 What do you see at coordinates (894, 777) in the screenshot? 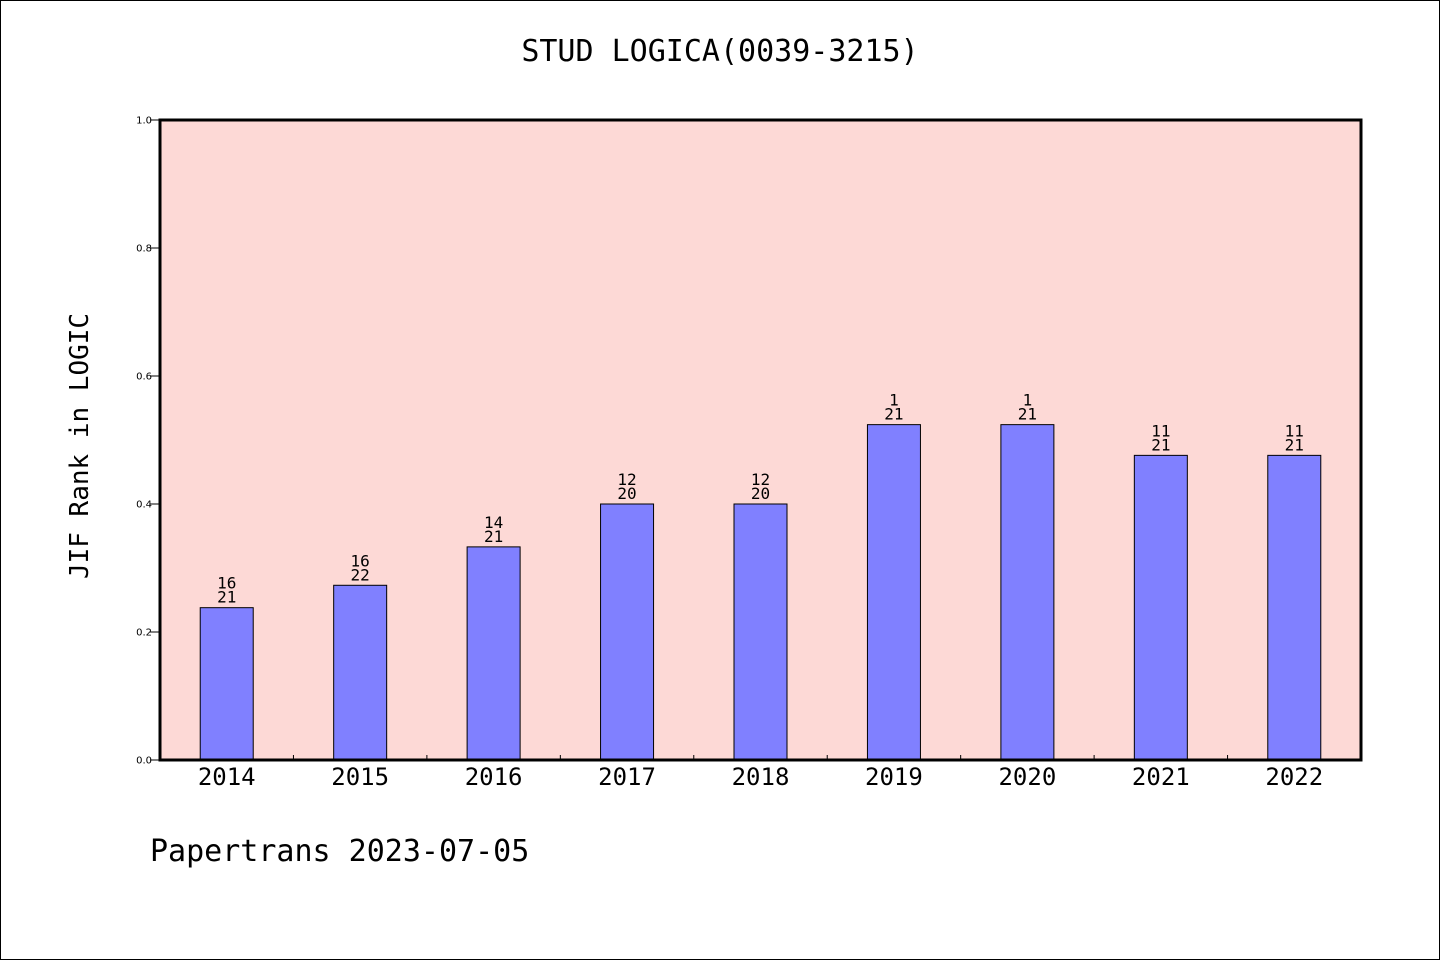
I see `x-tick-label: 2019` at bounding box center [894, 777].